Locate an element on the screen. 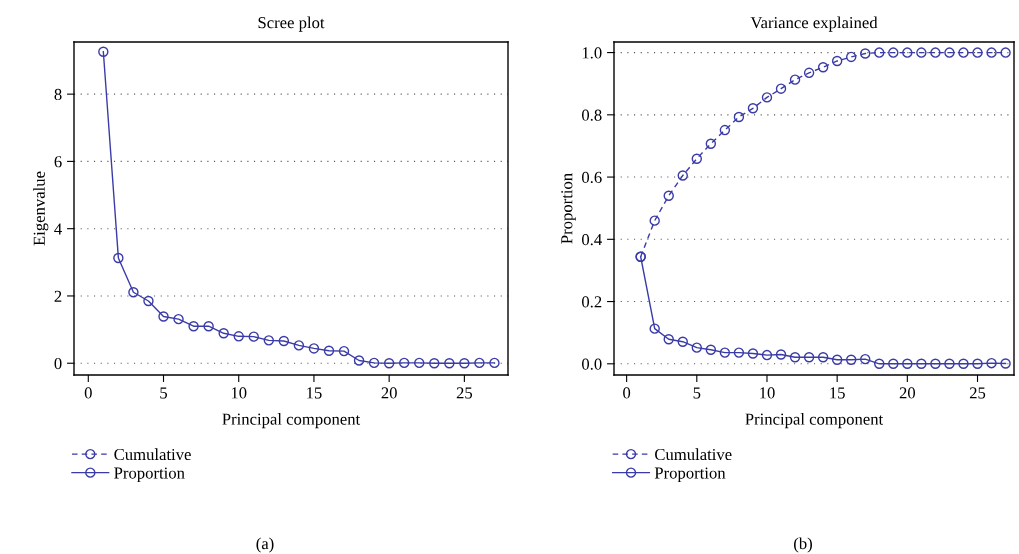 Image resolution: width=1019 pixels, height=554 pixels. text: (a) is located at coordinates (265, 545).